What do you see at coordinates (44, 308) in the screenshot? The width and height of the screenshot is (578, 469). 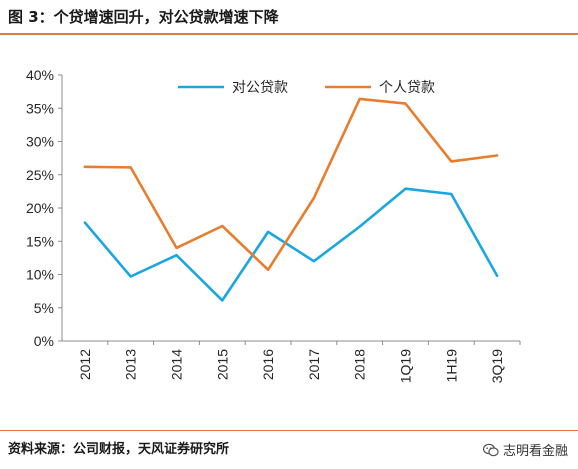 I see `y-tick-label: 5%` at bounding box center [44, 308].